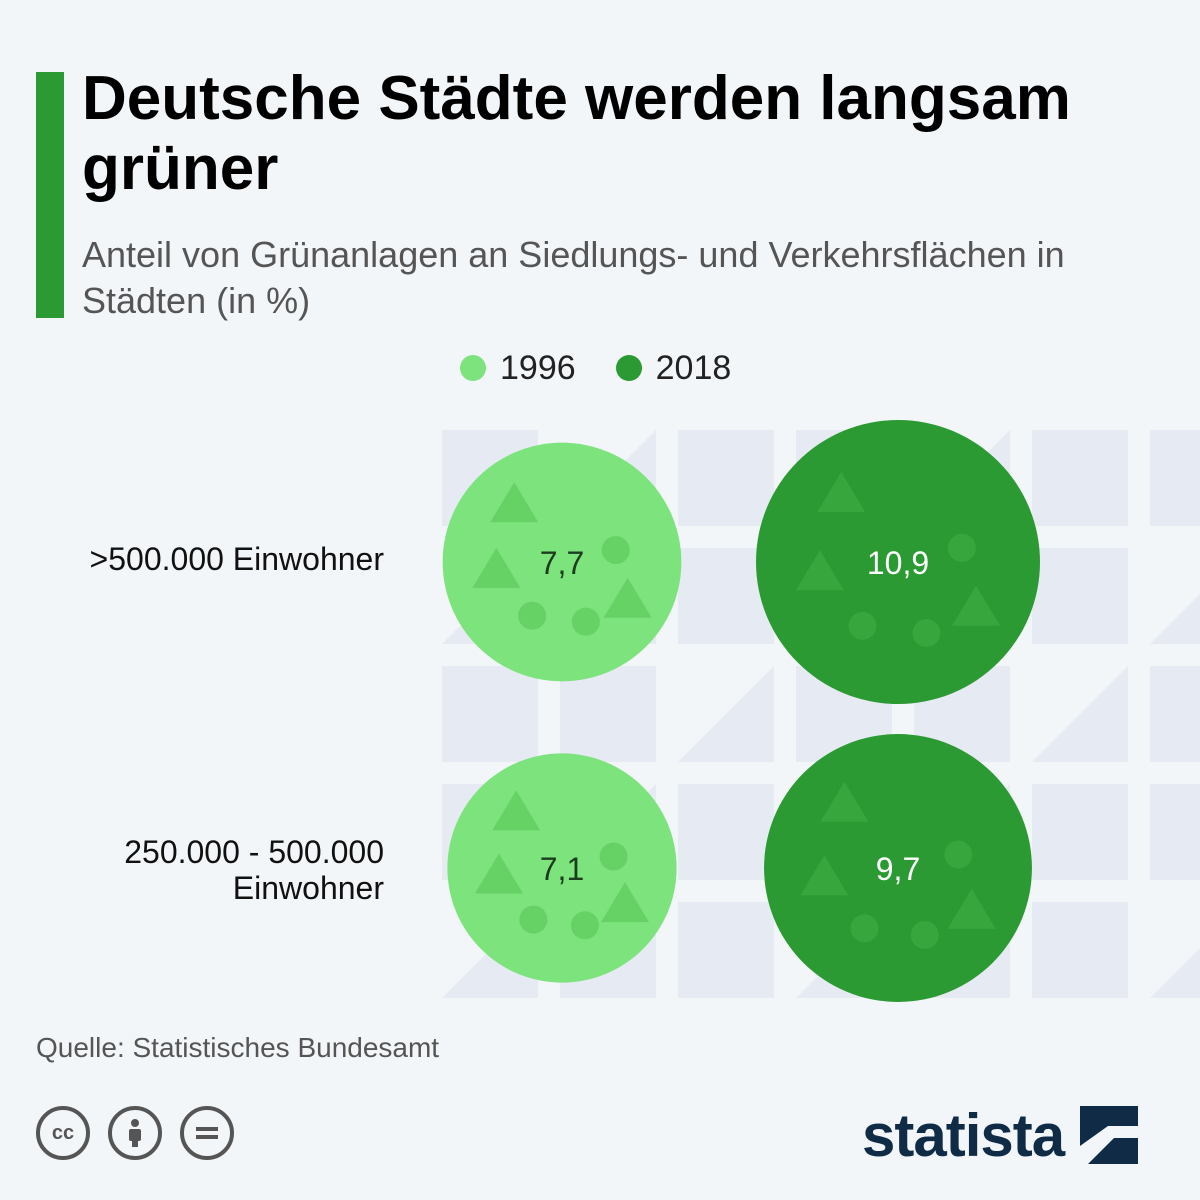 The image size is (1200, 1200). I want to click on row-label-mid-cities: 250.000 - 500.000 Einwohner, so click(254, 870).